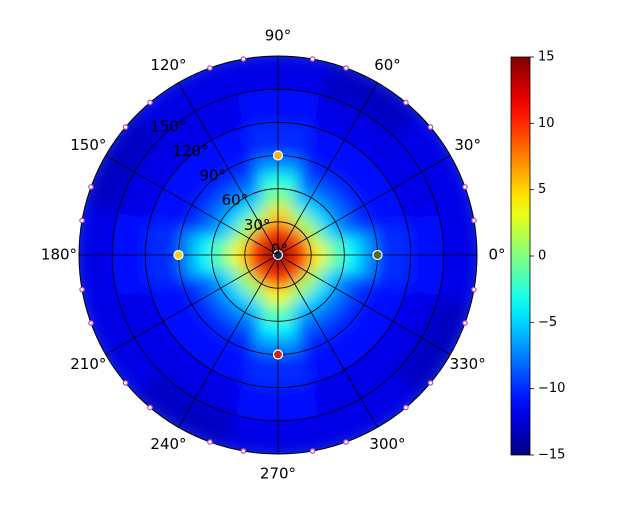 This screenshot has width=642, height=517. Describe the element at coordinates (542, 256) in the screenshot. I see `colorbar-tick-label: 0` at that location.